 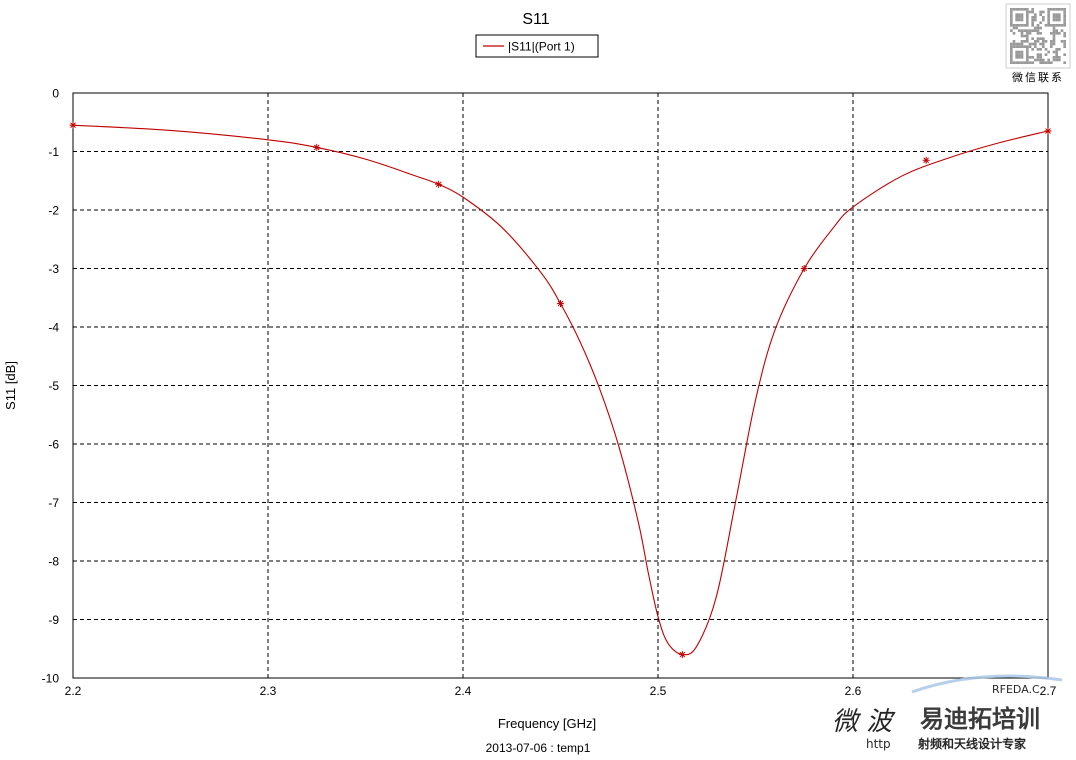 What do you see at coordinates (53, 328) in the screenshot?
I see `y-tick-label: -4` at bounding box center [53, 328].